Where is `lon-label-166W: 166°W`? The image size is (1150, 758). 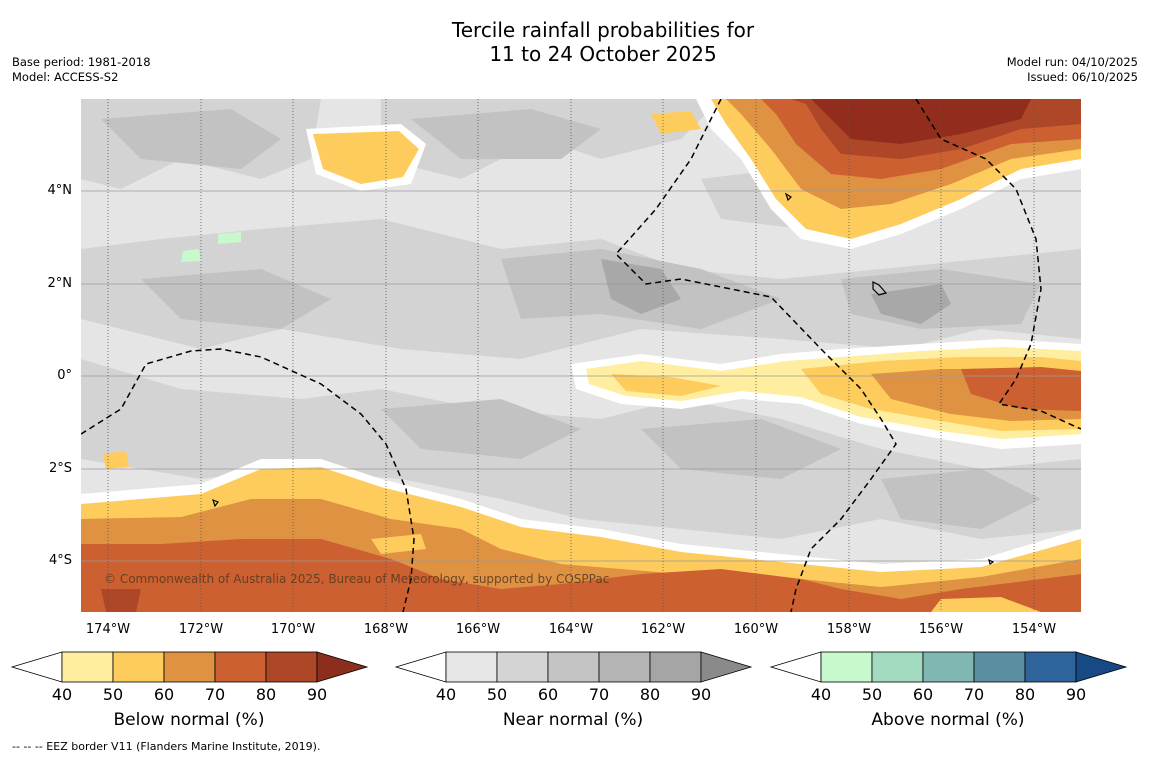
lon-label-166W: 166°W is located at coordinates (478, 629).